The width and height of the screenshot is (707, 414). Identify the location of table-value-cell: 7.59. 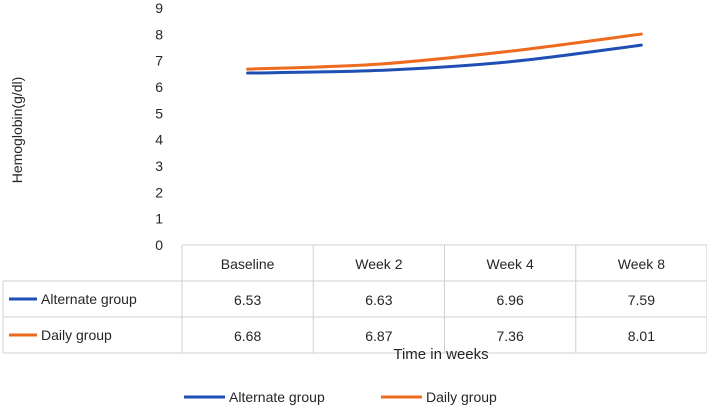
(641, 300).